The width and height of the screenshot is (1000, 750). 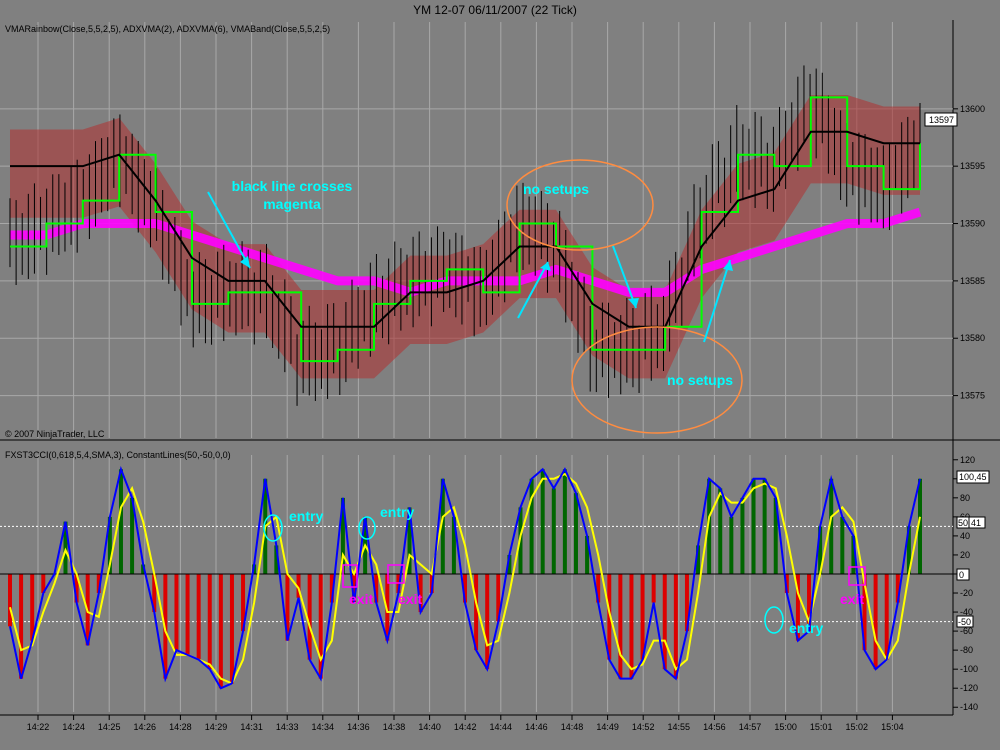 I want to click on annotation-no-setups-1: no setups, so click(x=556, y=189).